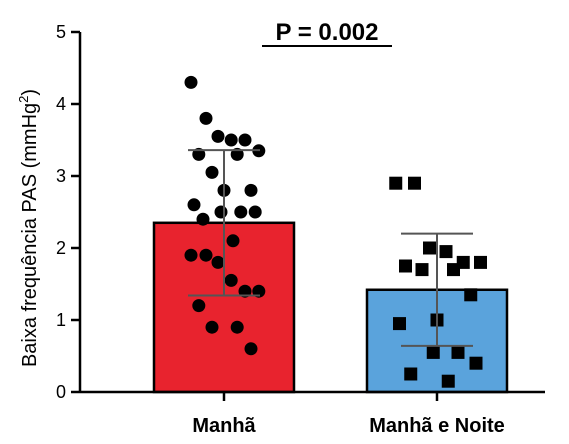 The image size is (569, 444). I want to click on y-axis-title-text: Baixa frequência PAS (mmHg, so click(30, 235).